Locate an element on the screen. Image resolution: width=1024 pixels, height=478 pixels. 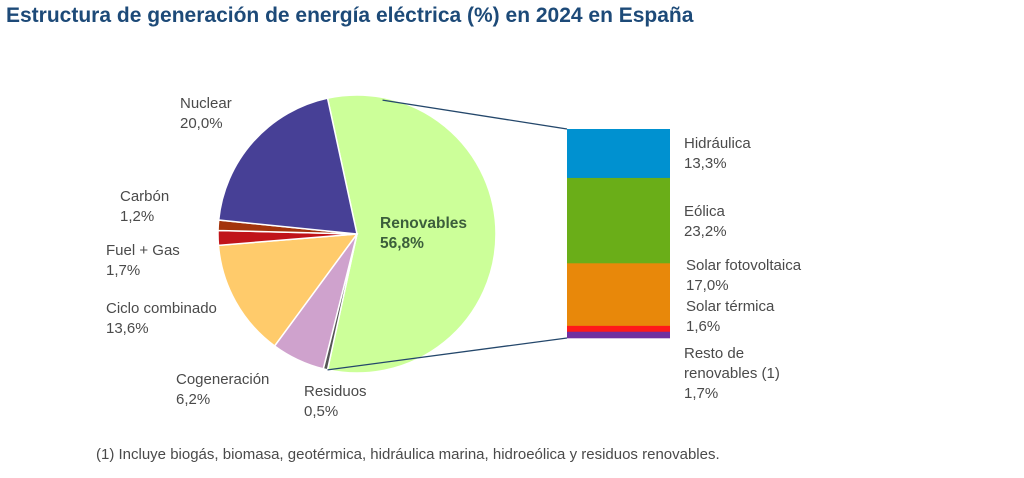
label-cogeneracion-name: Cogeneración is located at coordinates (223, 379).